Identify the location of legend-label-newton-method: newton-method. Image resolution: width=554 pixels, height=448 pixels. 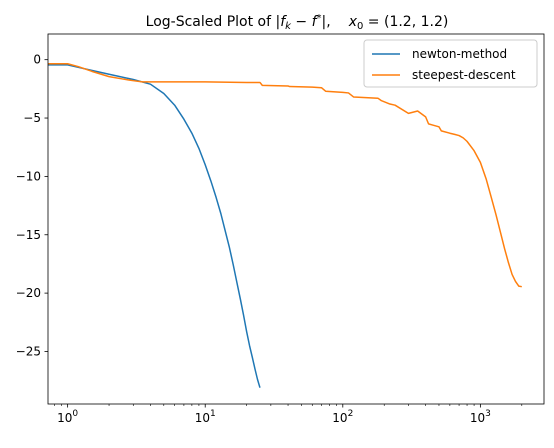
(459, 54).